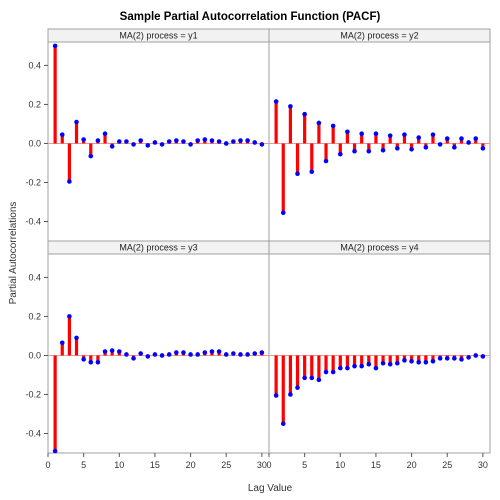 The image size is (500, 500). I want to click on panel-label: MA(2) process = y2, so click(379, 36).